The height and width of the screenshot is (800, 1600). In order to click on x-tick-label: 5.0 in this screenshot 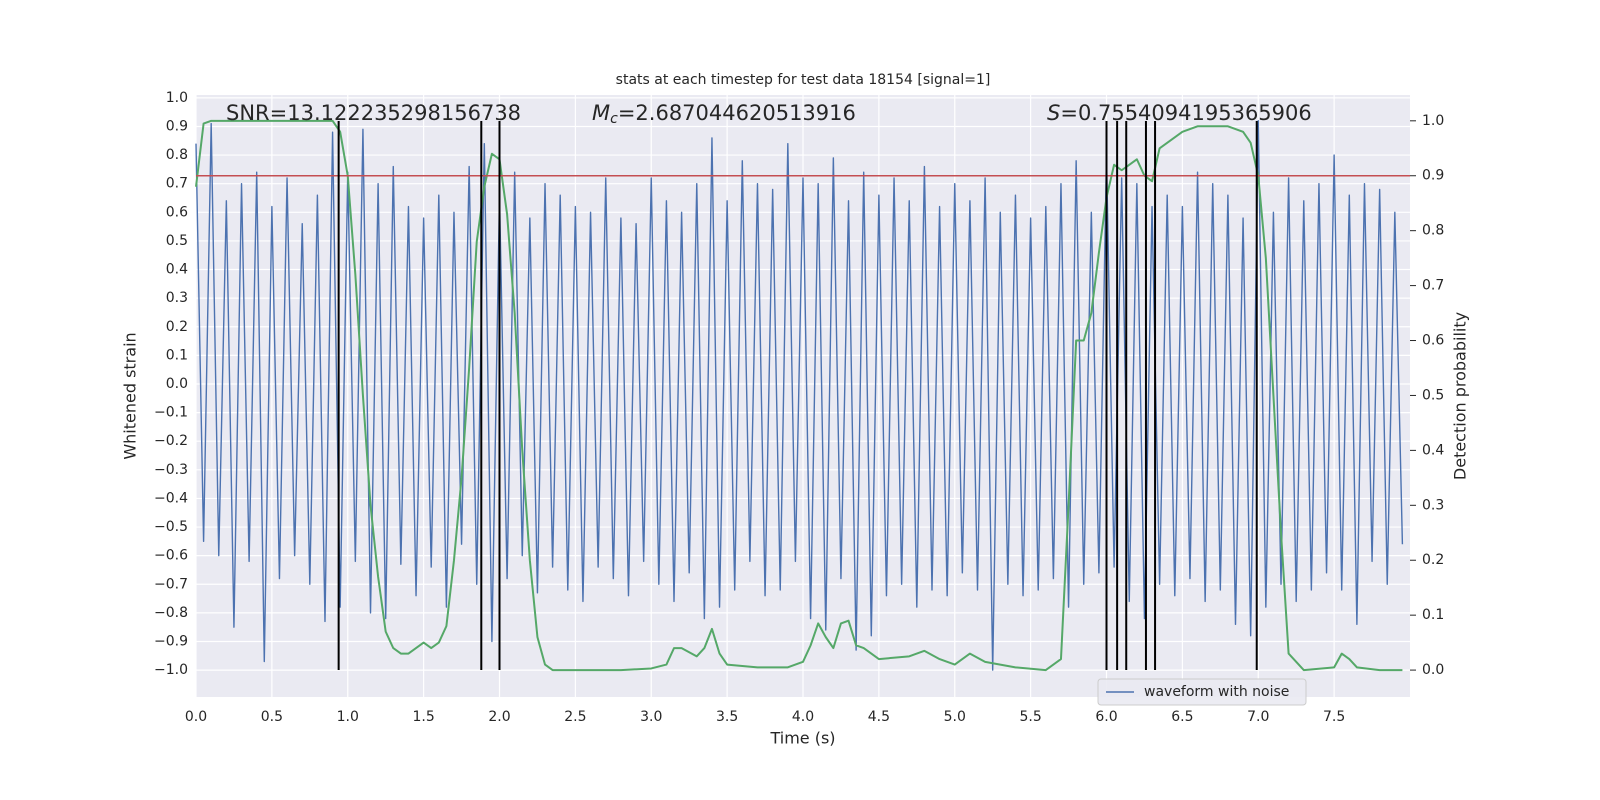, I will do `click(955, 717)`.